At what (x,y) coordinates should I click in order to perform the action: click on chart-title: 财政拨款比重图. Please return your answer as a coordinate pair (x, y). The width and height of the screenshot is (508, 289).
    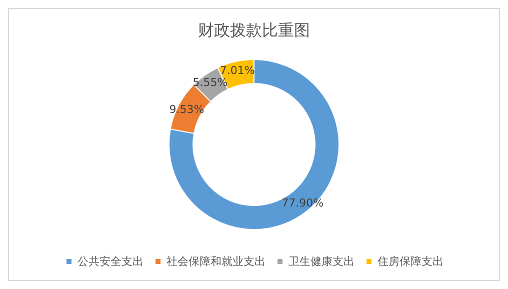
    Looking at the image, I should click on (254, 30).